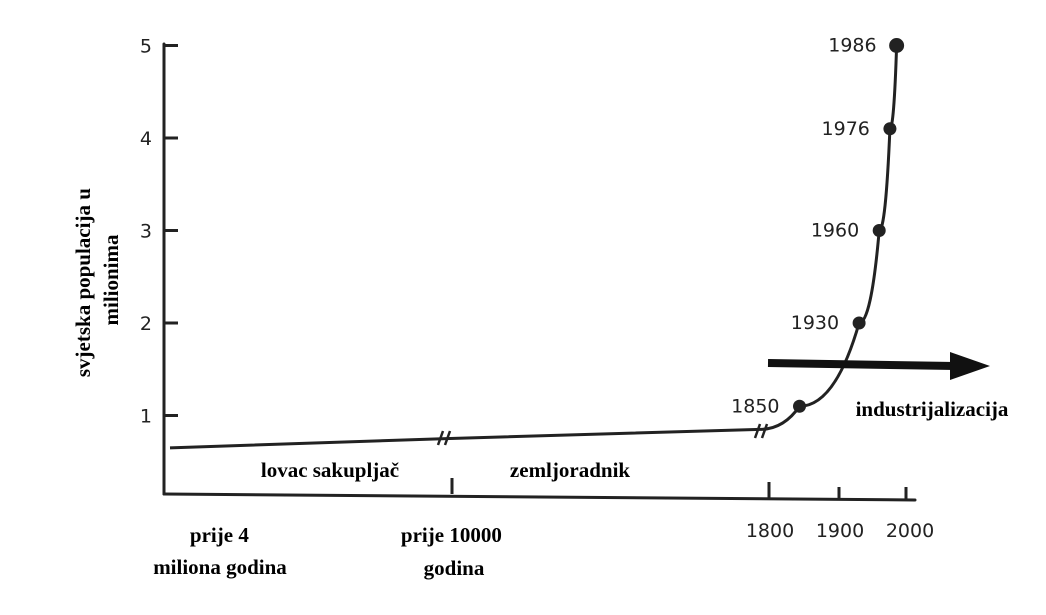 The width and height of the screenshot is (1046, 615). I want to click on x-label-1800: 1800, so click(770, 531).